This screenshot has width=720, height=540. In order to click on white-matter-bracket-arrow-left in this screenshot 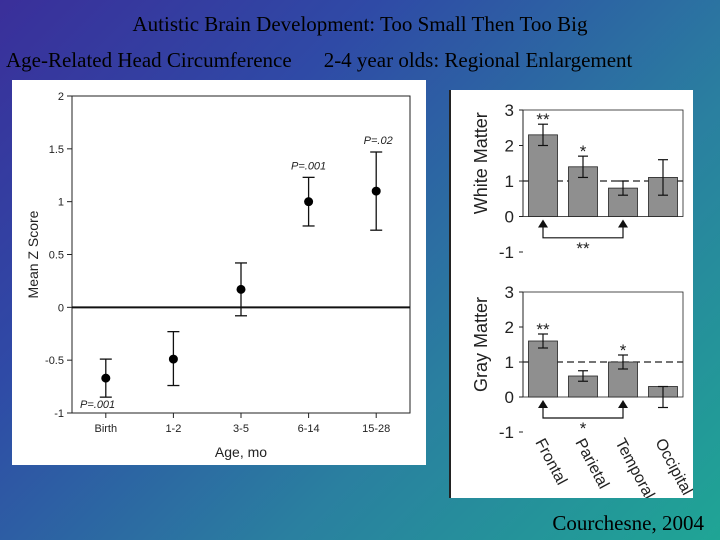, I will do `click(543, 223)`.